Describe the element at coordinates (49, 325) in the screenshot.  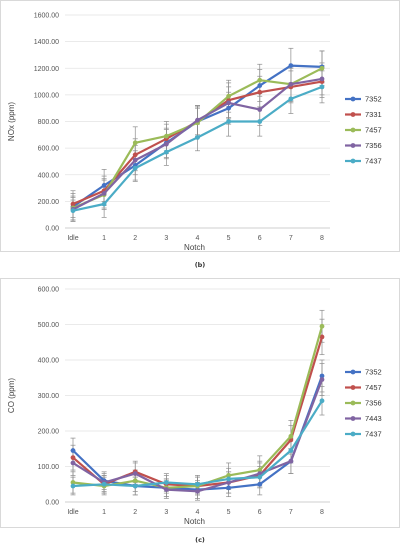
I see `y-tick-label: 500.00` at that location.